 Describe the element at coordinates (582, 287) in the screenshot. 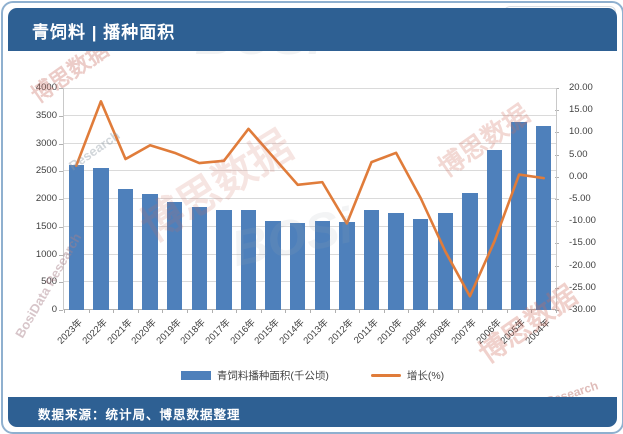

I see `y-axis-right-label: -25.00` at that location.